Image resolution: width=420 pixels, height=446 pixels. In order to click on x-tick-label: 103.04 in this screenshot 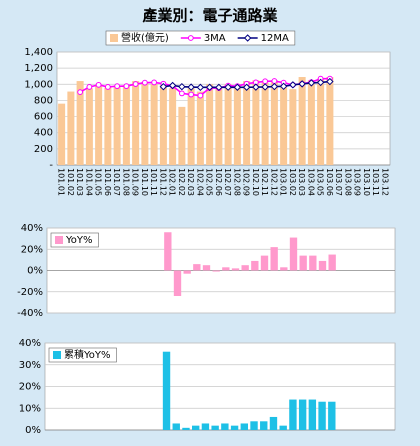, I will do `click(310, 182)`.